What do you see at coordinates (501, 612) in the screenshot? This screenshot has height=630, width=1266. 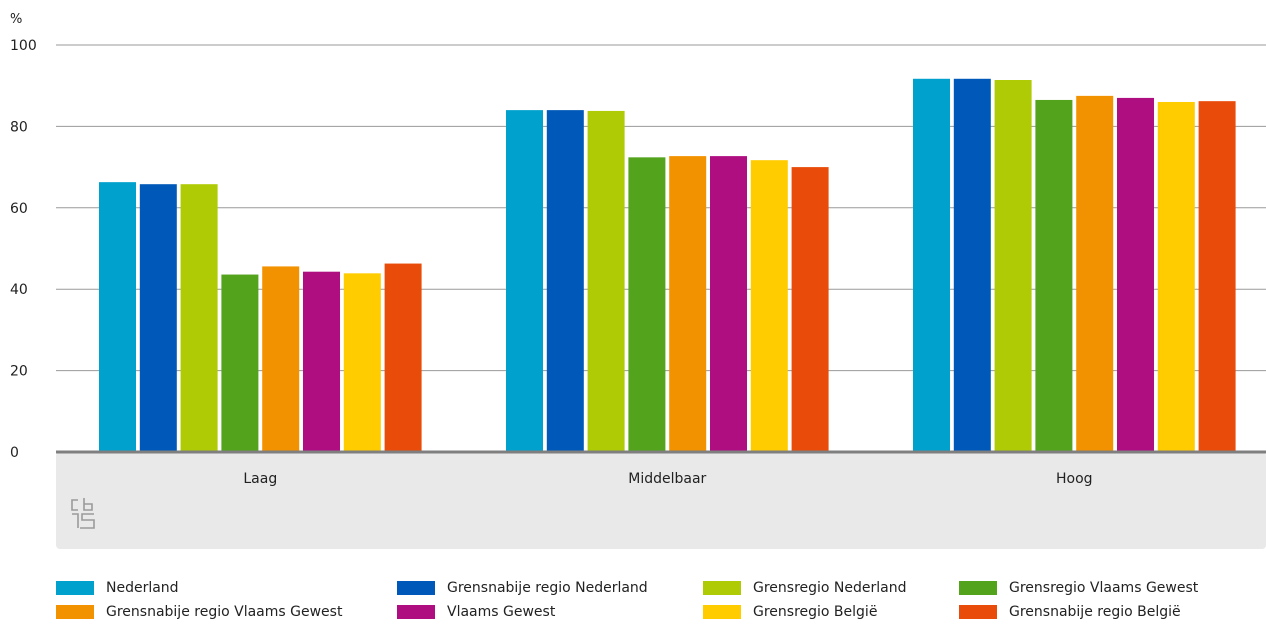 I see `legend-label: Vlaams Gewest` at bounding box center [501, 612].